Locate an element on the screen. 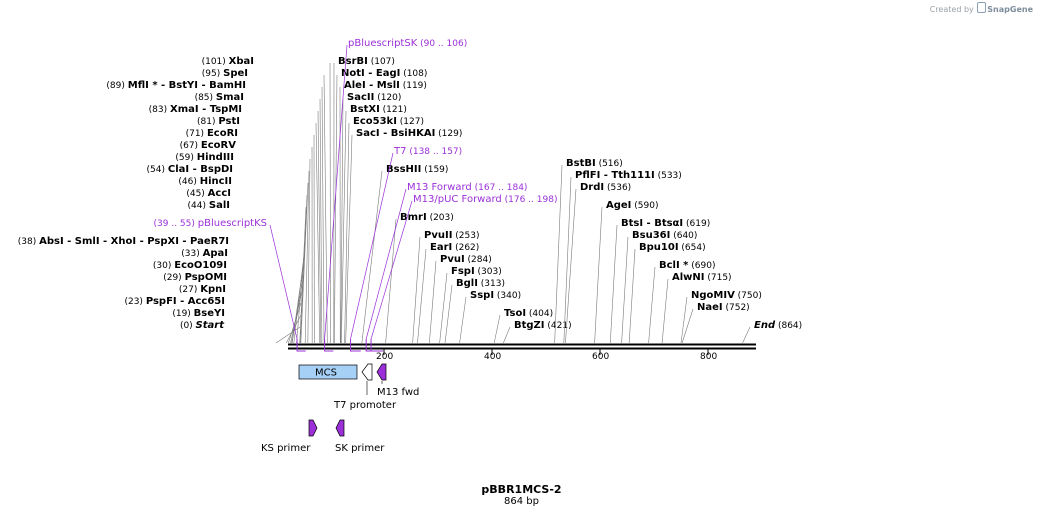  site-label-bsrbi: BsrBI (107) is located at coordinates (366, 61).